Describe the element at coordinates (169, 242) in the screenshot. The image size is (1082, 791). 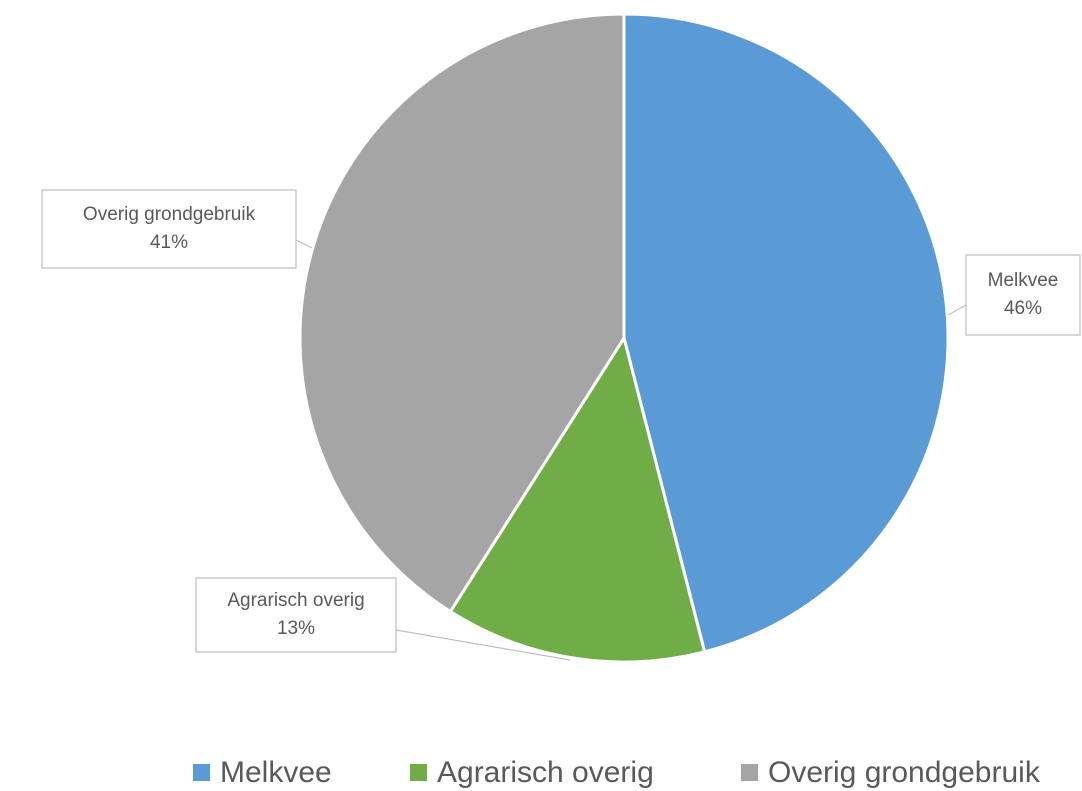
I see `data-label: 41%` at that location.